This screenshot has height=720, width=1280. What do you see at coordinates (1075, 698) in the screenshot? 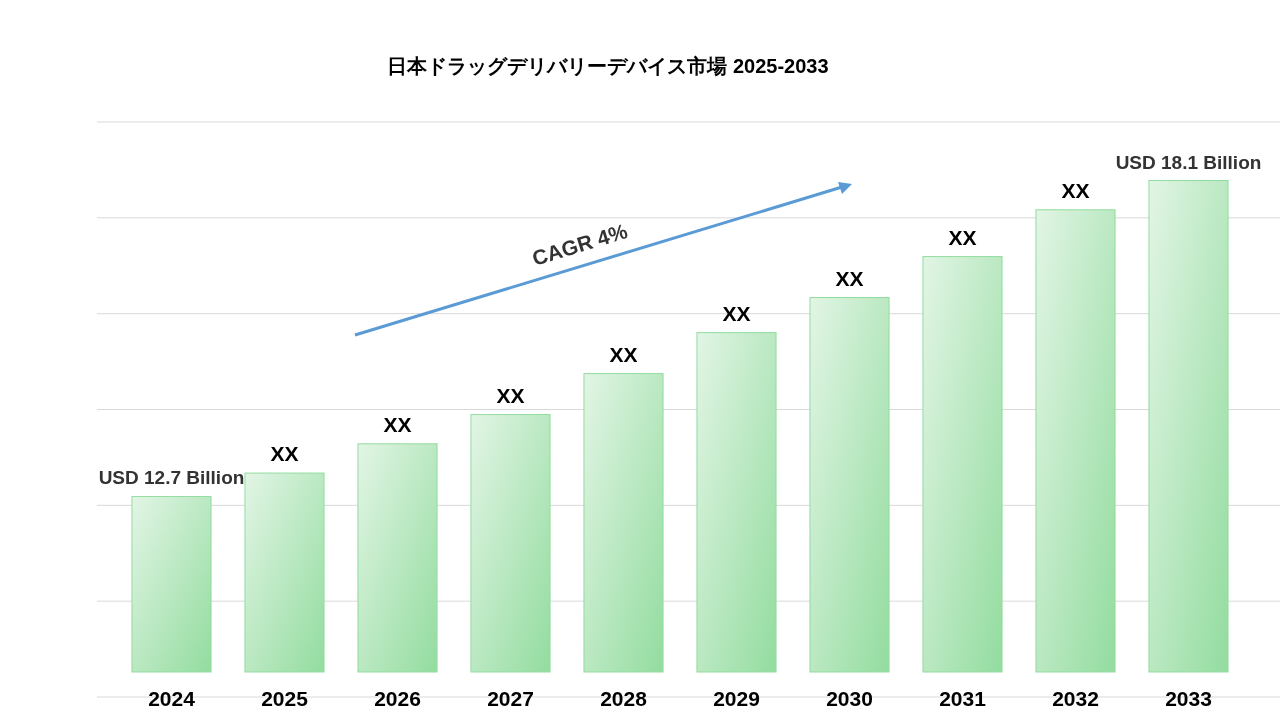
I see `x-tick-label: 2032` at bounding box center [1075, 698].